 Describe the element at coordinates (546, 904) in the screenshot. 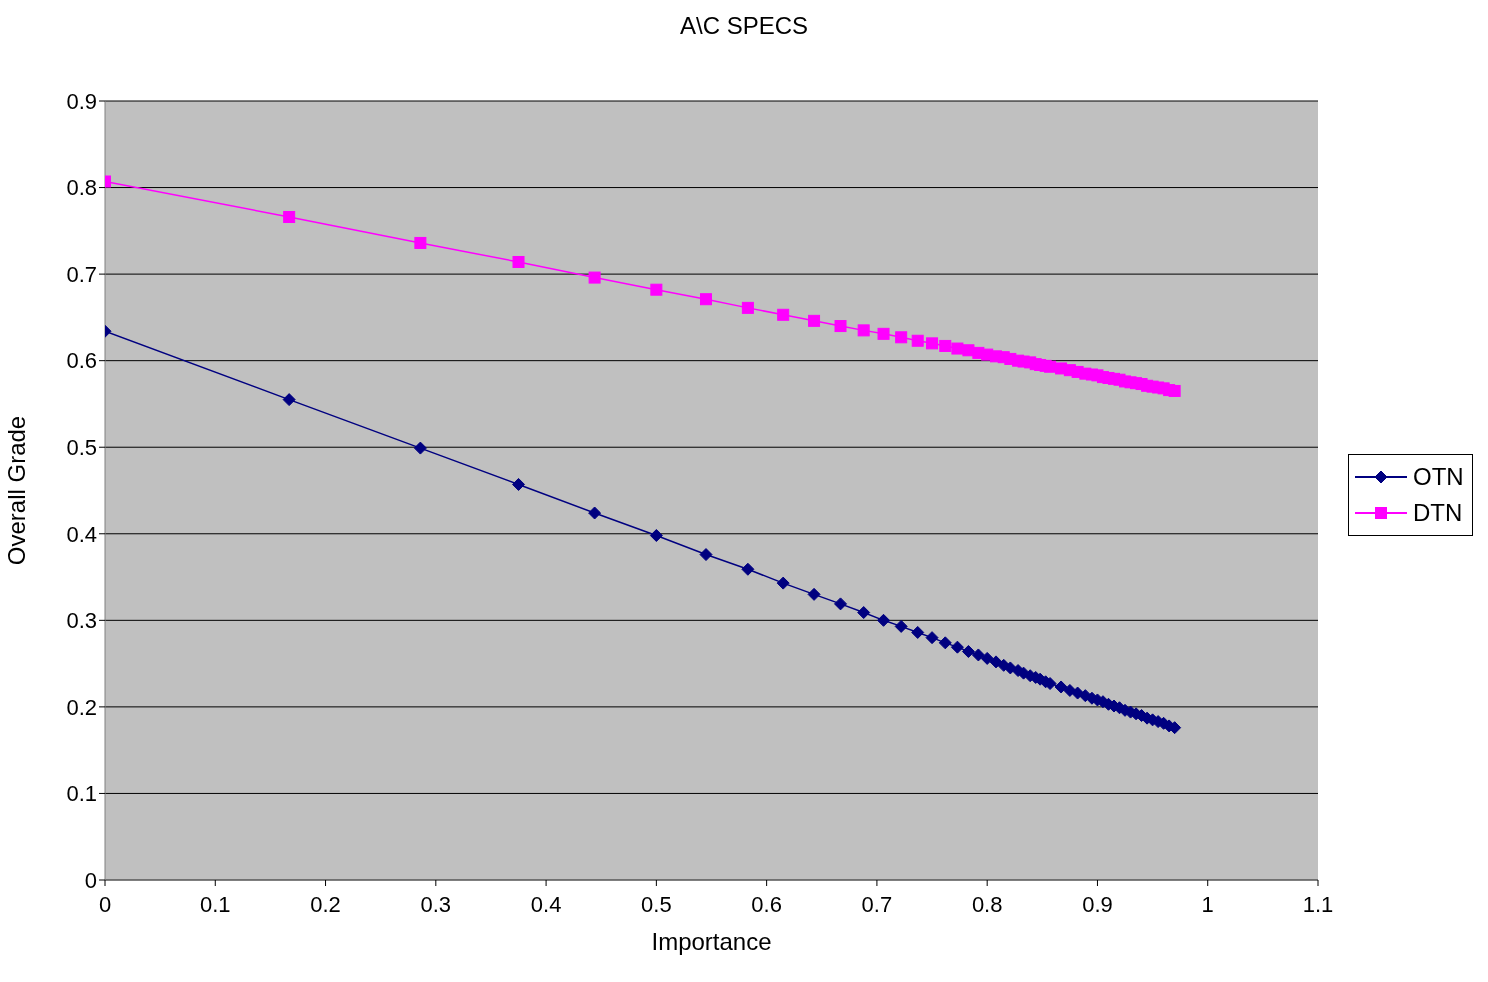

I see `x-tick-label: 0.4` at that location.